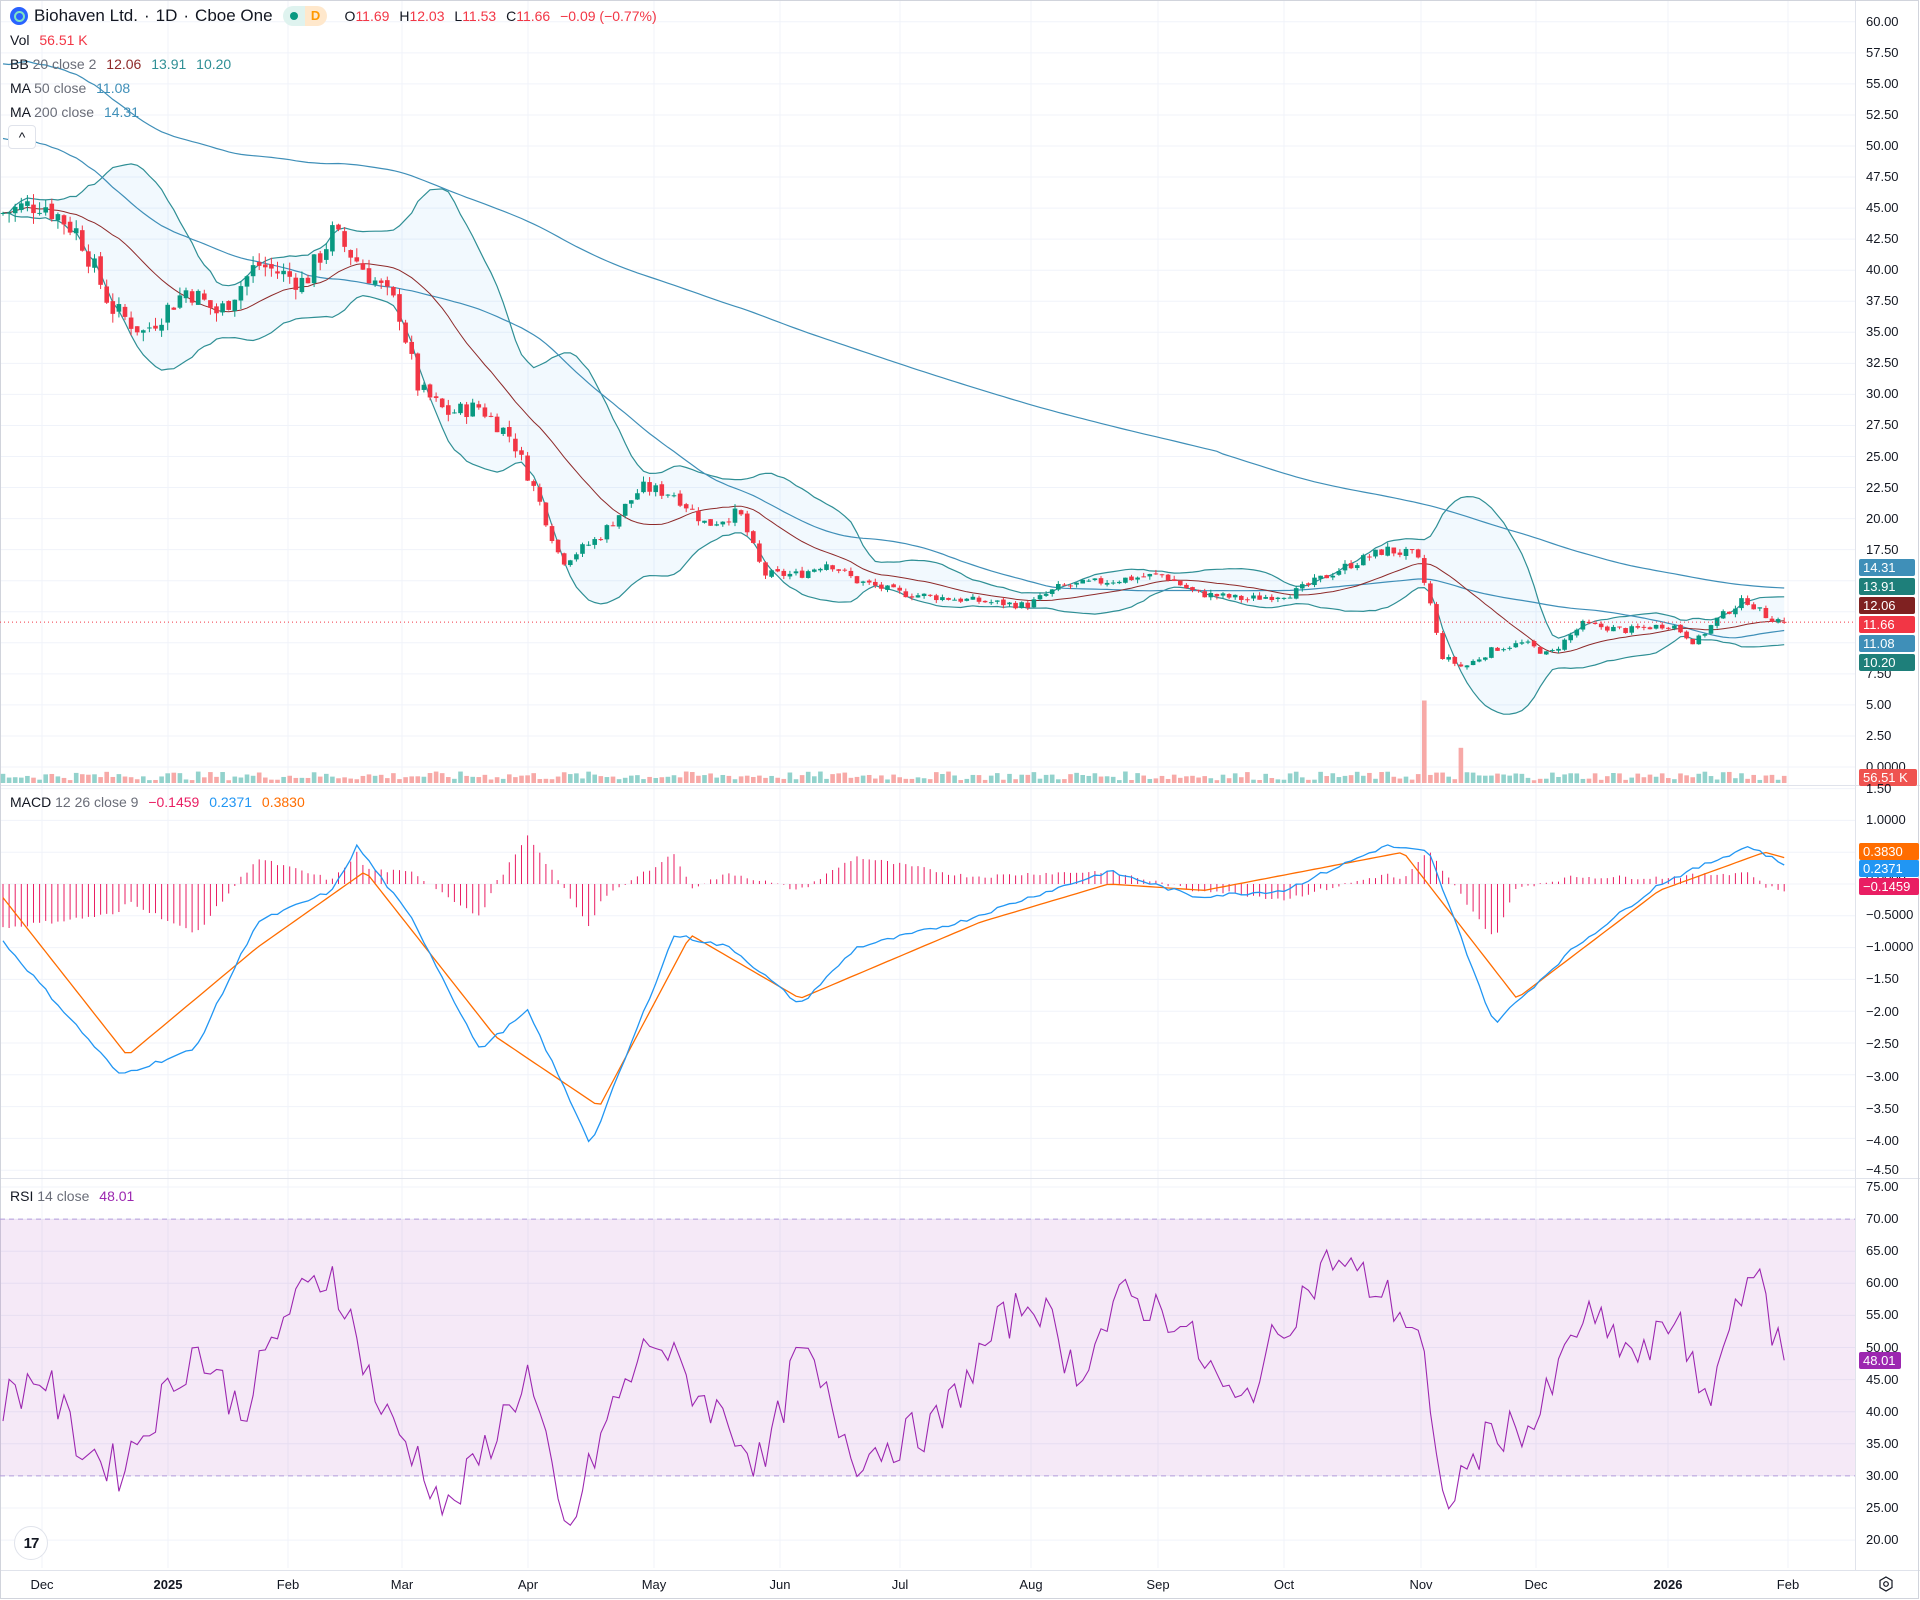 The height and width of the screenshot is (1600, 1920). Describe the element at coordinates (1886, 819) in the screenshot. I see `macd-axis-tick: 1.0000` at that location.